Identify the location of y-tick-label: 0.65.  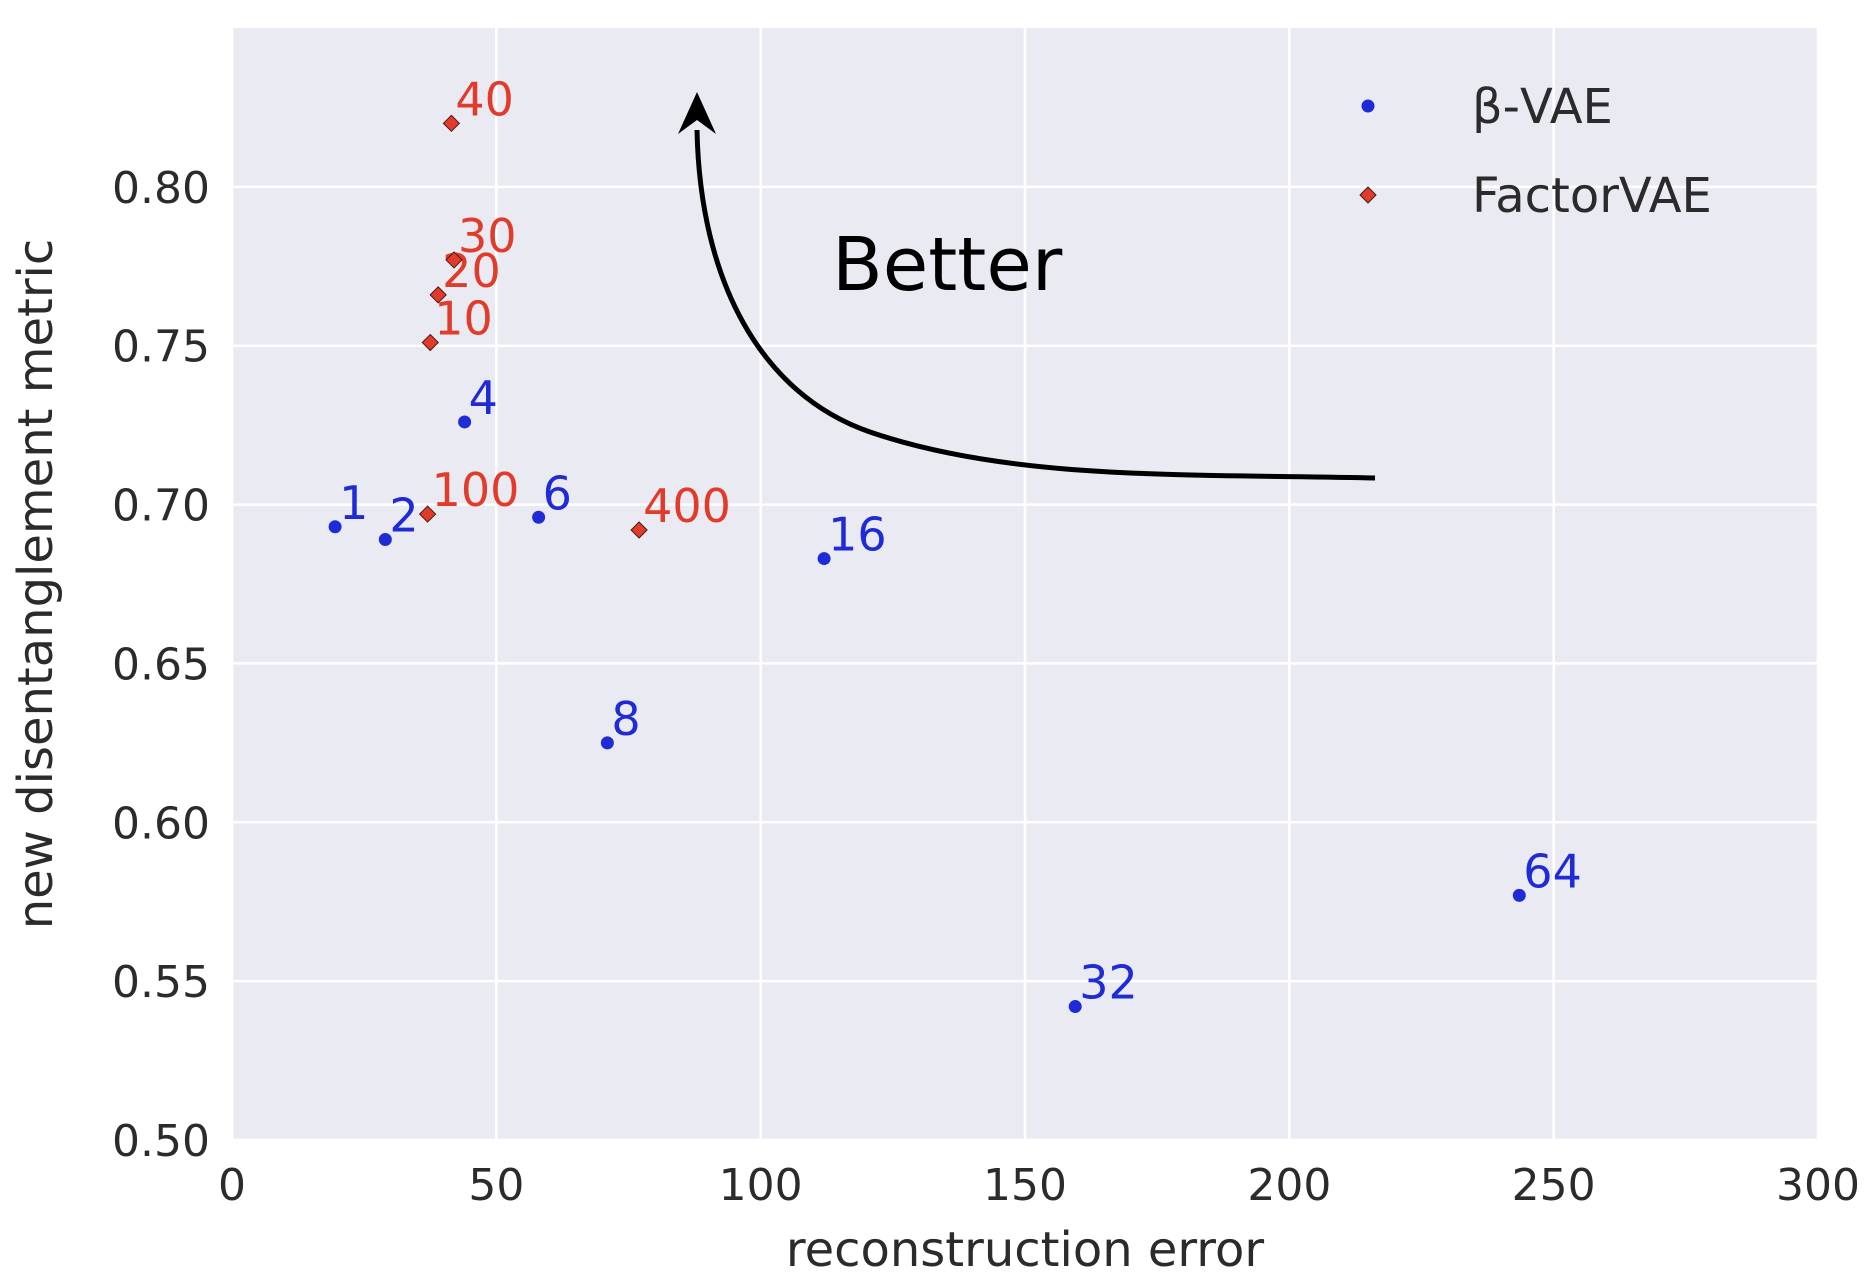
(161, 664).